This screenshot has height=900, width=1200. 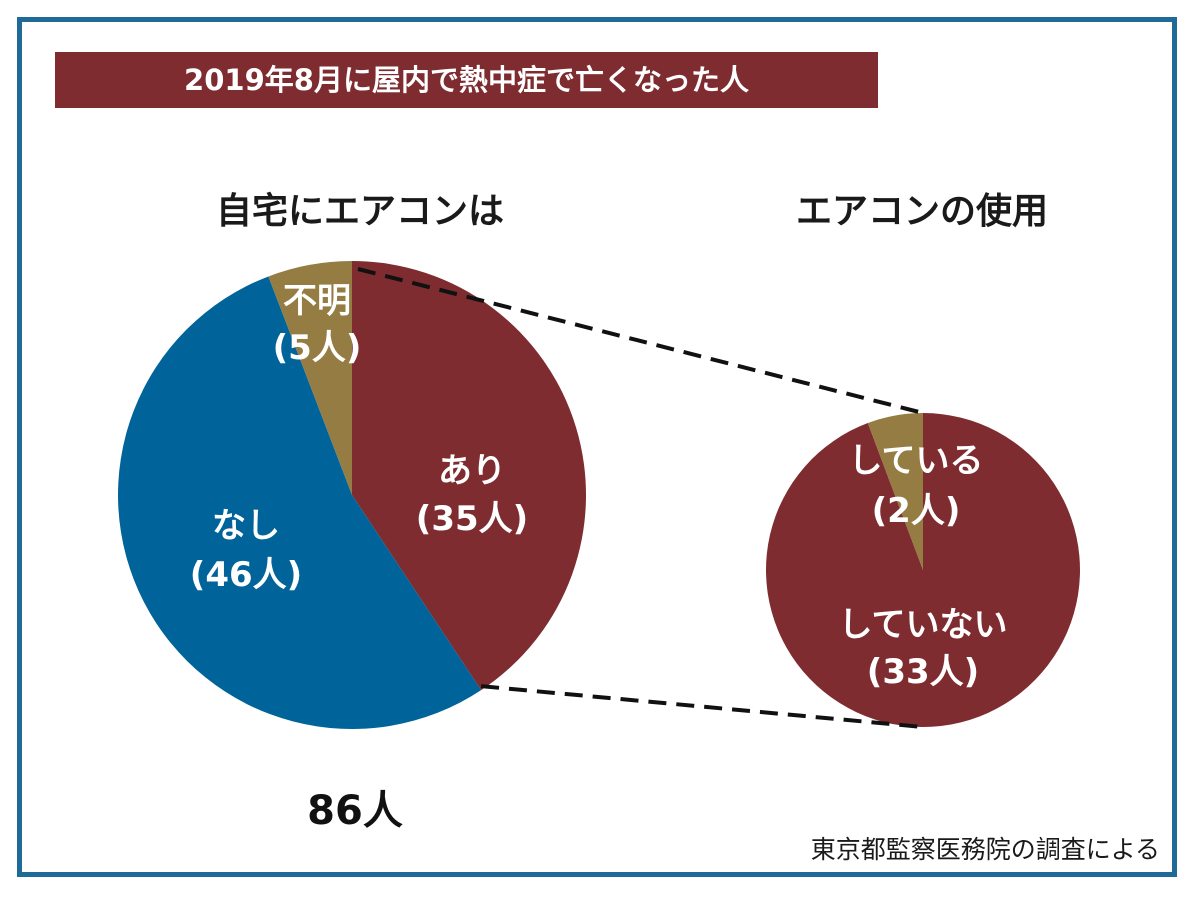 What do you see at coordinates (466, 80) in the screenshot?
I see `title-banner: 2019年8月に屋内で熱中症で亡くなった人` at bounding box center [466, 80].